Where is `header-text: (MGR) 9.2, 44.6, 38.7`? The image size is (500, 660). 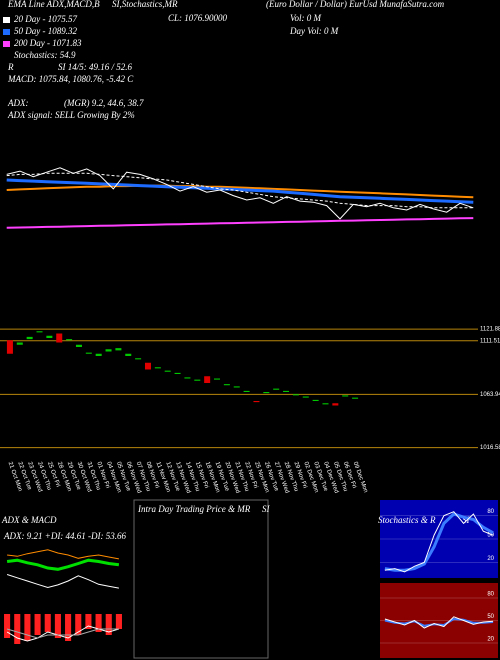
header-text: (MGR) 9.2, 44.6, 38.7 is located at coordinates (104, 103).